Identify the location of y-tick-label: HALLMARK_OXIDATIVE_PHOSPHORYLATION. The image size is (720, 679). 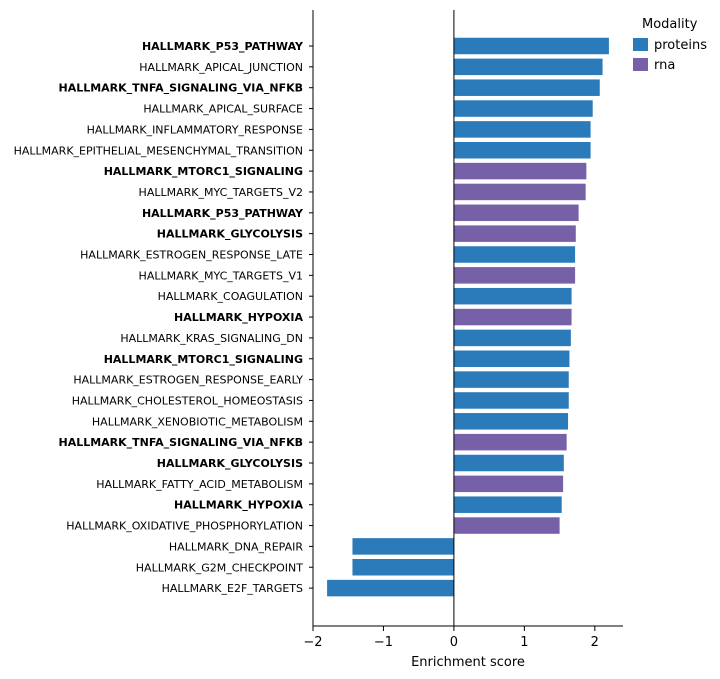
(184, 526).